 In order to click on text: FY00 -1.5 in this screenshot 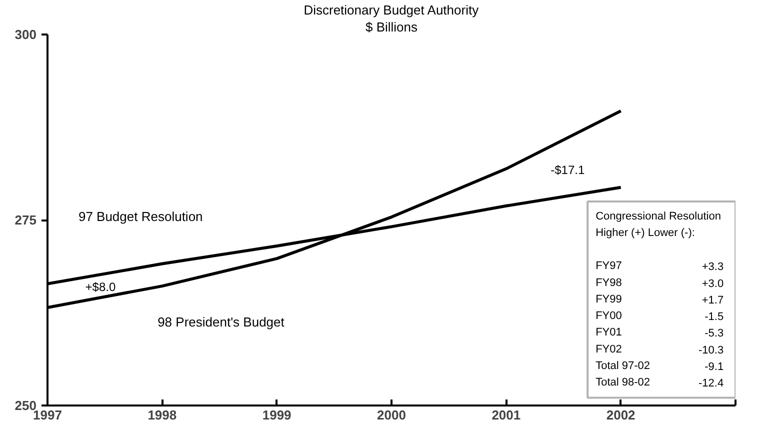, I will do `click(660, 317)`.